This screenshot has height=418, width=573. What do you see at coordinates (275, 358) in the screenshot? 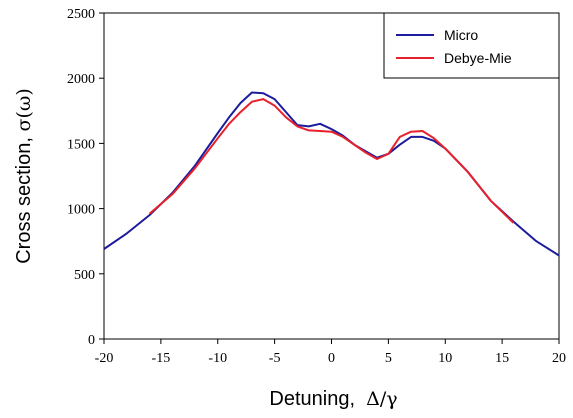
I see `x-tick-label: -5` at bounding box center [275, 358].